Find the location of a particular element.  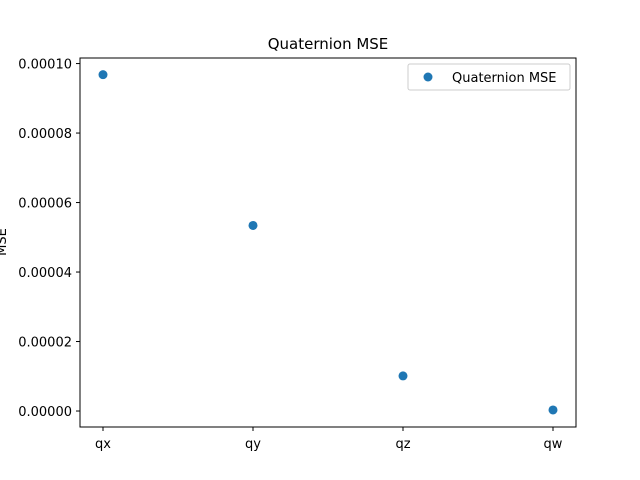

legend-label: Quaternion MSE is located at coordinates (504, 78).